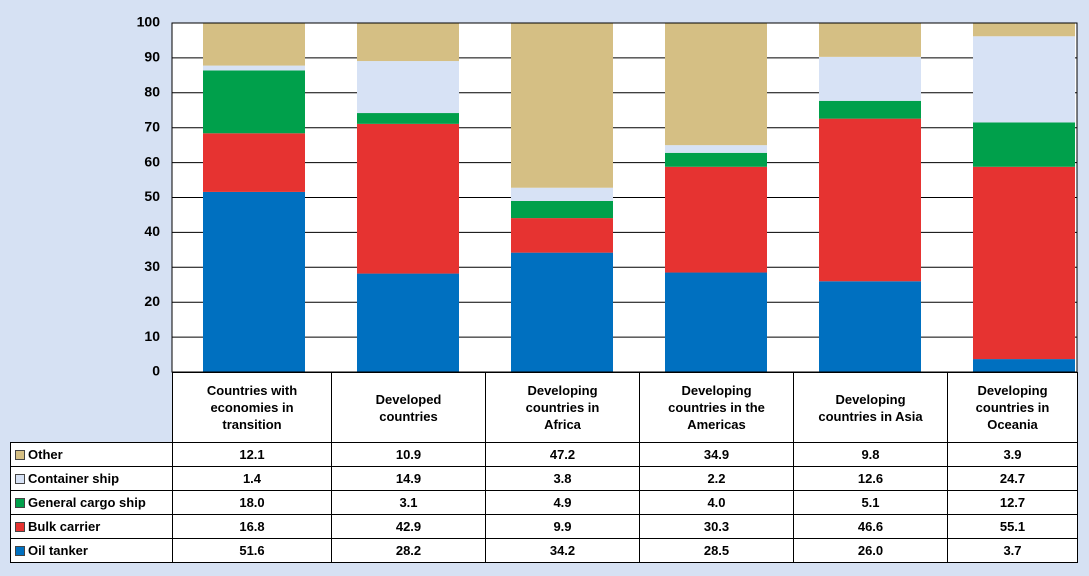  Describe the element at coordinates (152, 336) in the screenshot. I see `y-tick-label: 10` at that location.